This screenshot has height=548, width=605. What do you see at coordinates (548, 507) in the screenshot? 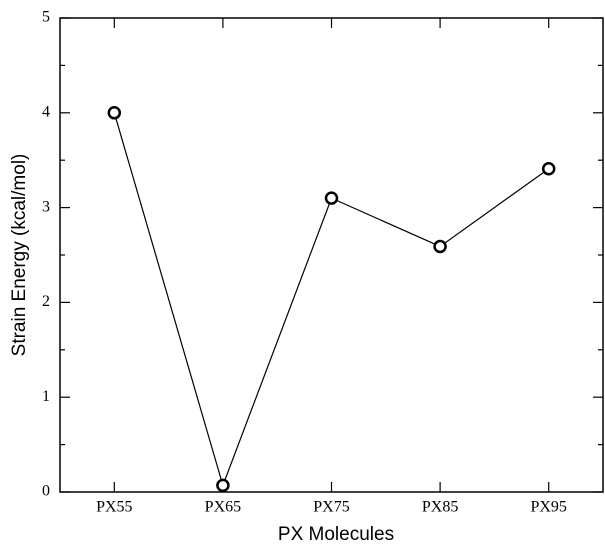
I see `x-tick-label: PX95` at bounding box center [548, 507].